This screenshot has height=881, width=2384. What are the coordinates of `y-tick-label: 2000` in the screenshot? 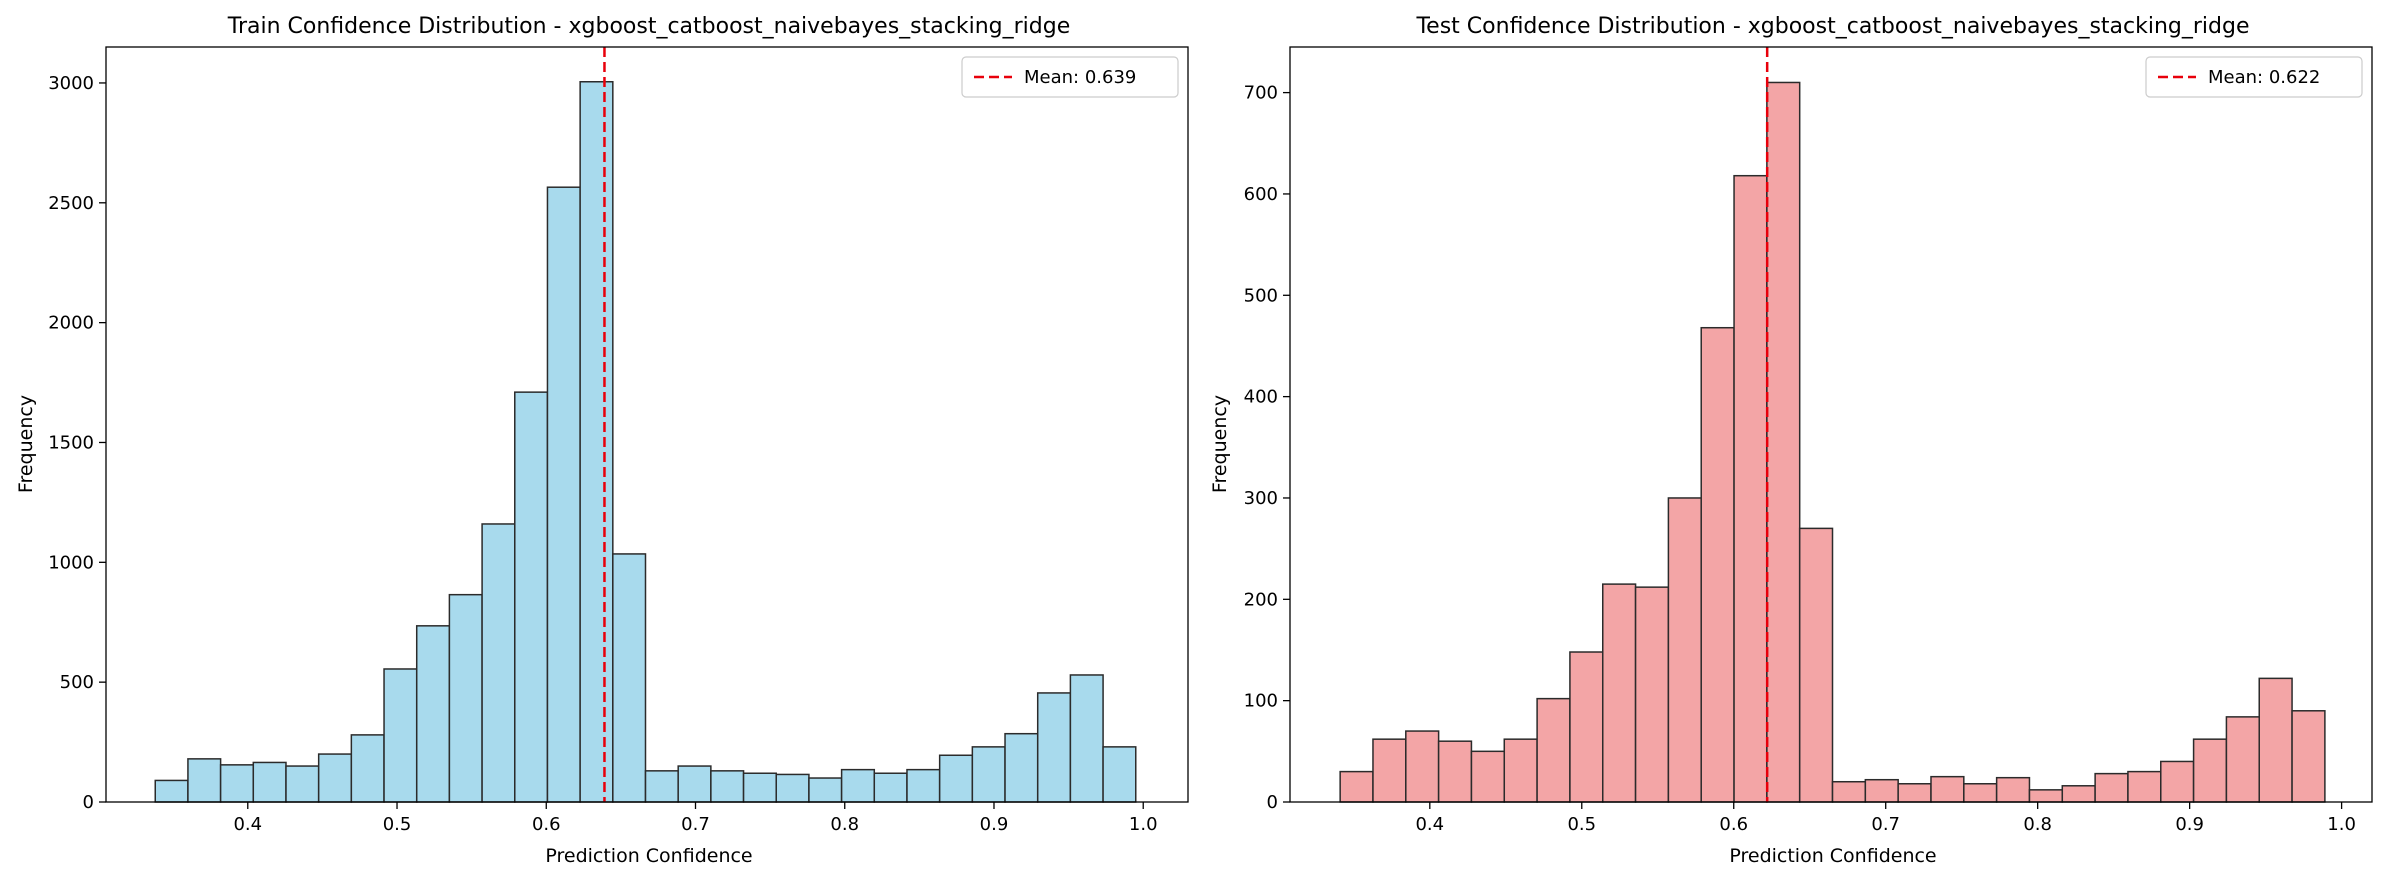 It's located at (71, 323).